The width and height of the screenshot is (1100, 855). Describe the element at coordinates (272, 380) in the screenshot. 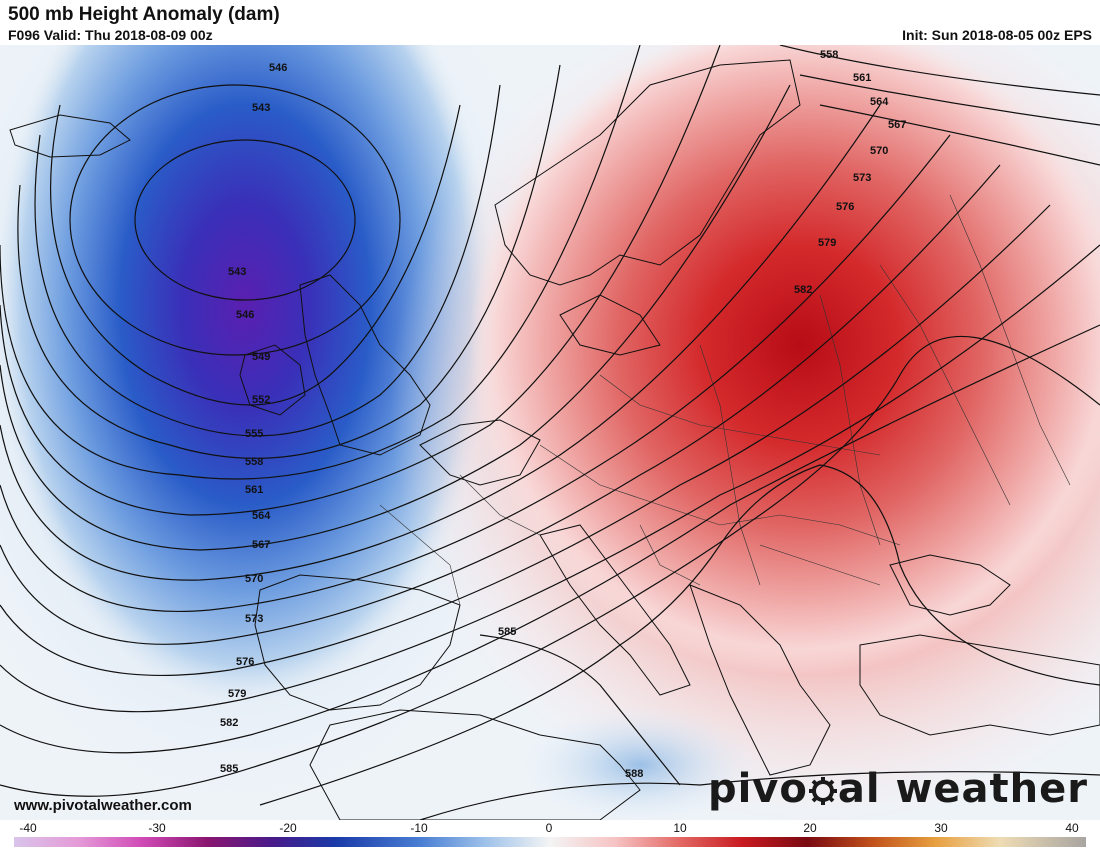

I see `ireland-coast` at that location.